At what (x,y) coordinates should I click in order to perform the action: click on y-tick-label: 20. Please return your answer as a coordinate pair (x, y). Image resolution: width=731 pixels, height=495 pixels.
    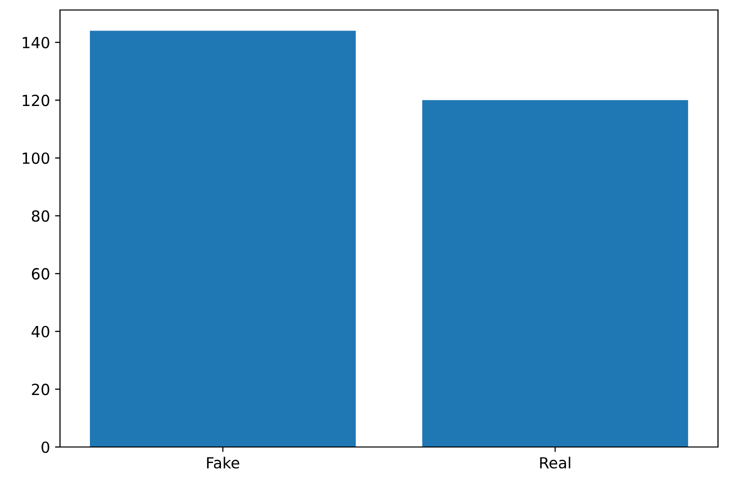
    Looking at the image, I should click on (41, 390).